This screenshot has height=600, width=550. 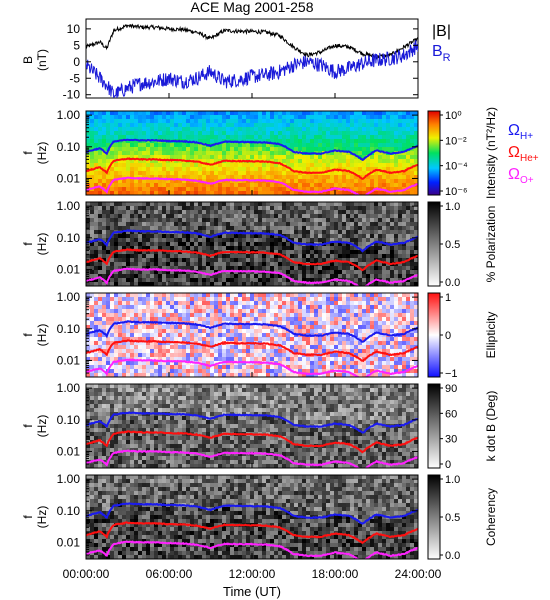 I want to click on colorbar-tick-label: 1.0, so click(x=452, y=207).